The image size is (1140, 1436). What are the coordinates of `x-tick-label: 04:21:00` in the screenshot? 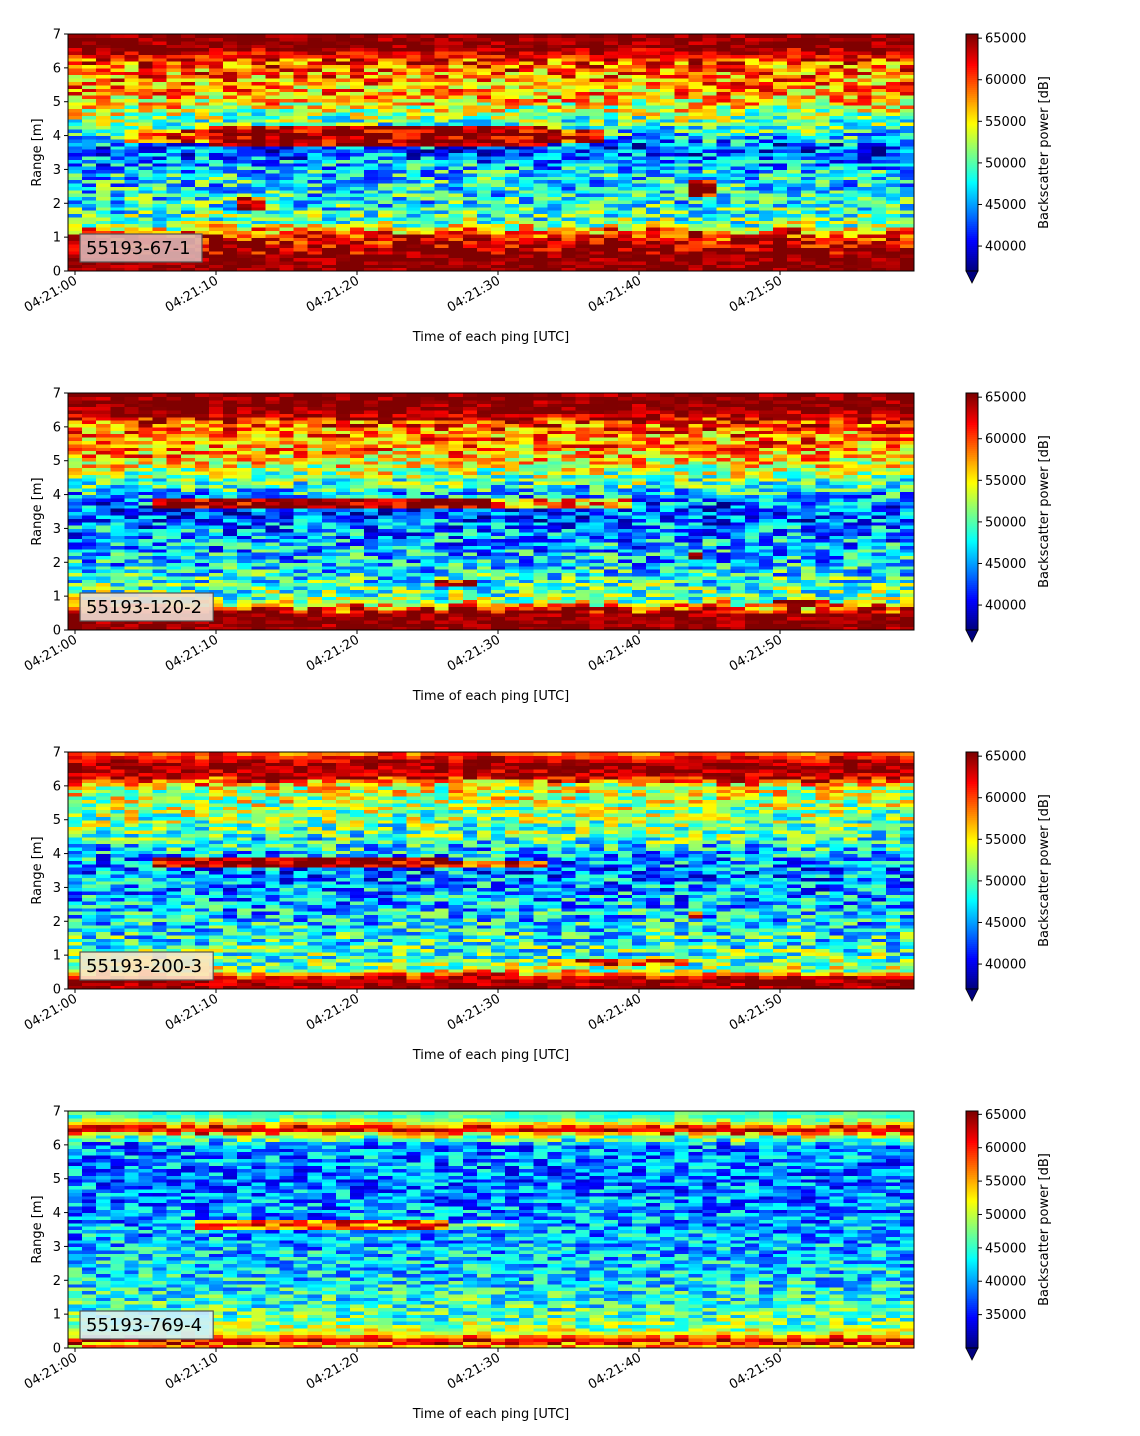 It's located at (51, 294).